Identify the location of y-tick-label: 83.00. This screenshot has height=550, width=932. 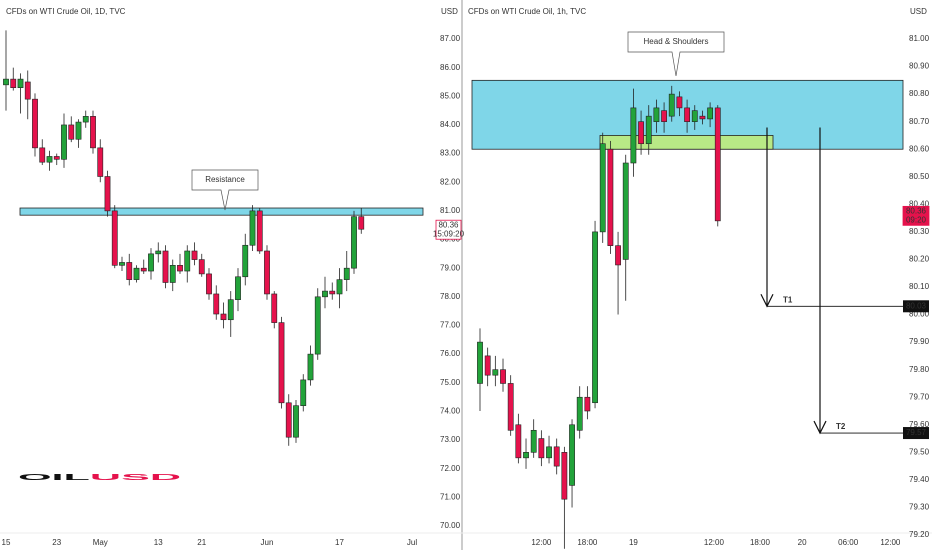
(450, 153).